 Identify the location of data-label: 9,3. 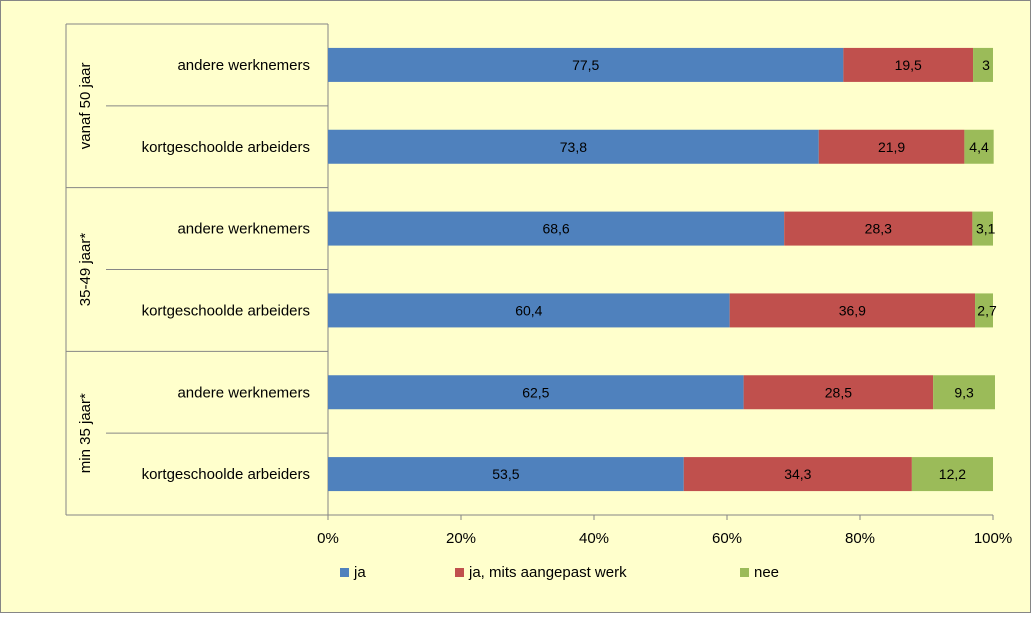
(964, 392).